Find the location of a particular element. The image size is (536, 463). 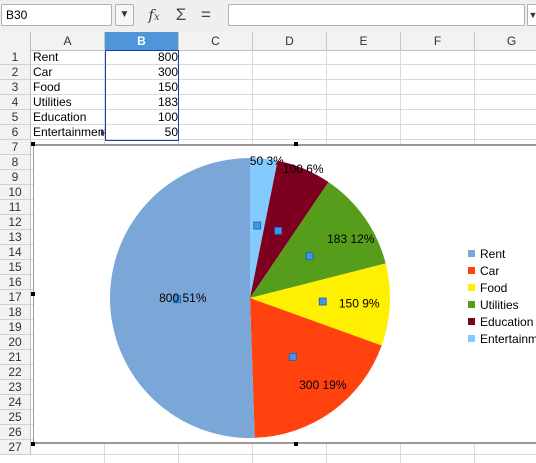

cell-b2: 300 is located at coordinates (167, 72).